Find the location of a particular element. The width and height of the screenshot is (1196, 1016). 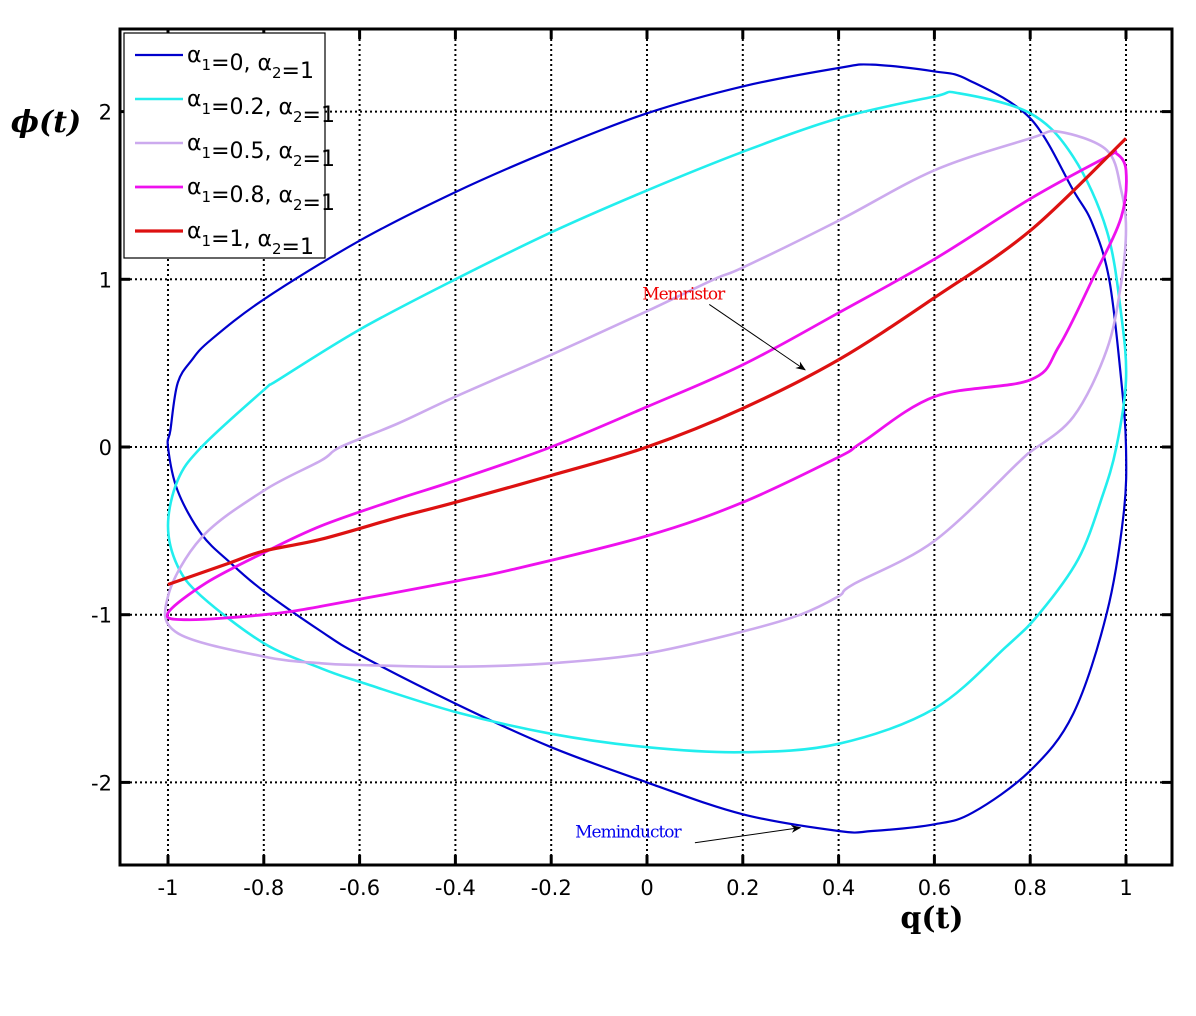

x-tick-label: -0.6 is located at coordinates (359, 888).